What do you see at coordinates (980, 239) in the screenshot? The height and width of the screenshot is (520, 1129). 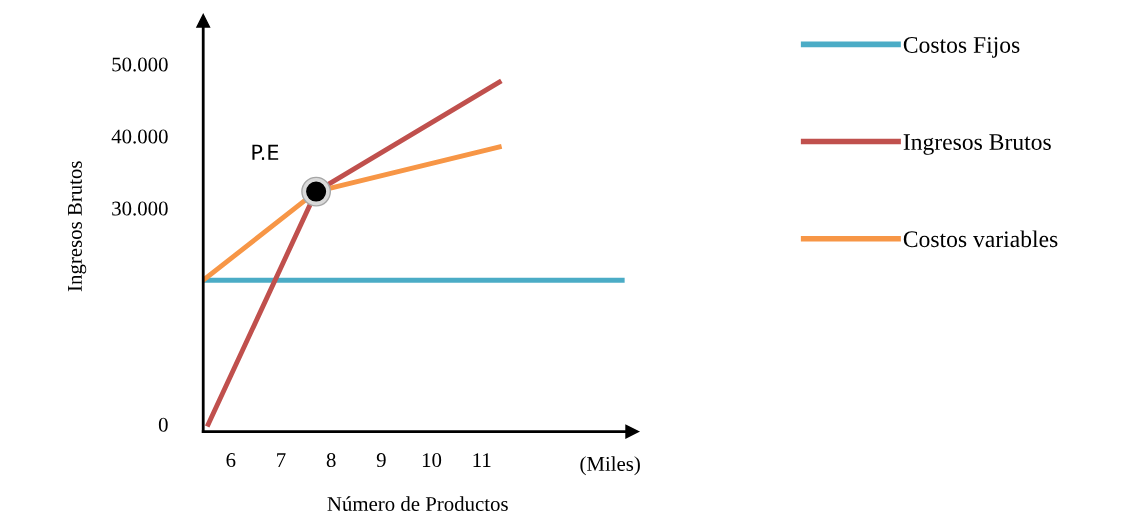 I see `legend-label: Costos variables` at bounding box center [980, 239].